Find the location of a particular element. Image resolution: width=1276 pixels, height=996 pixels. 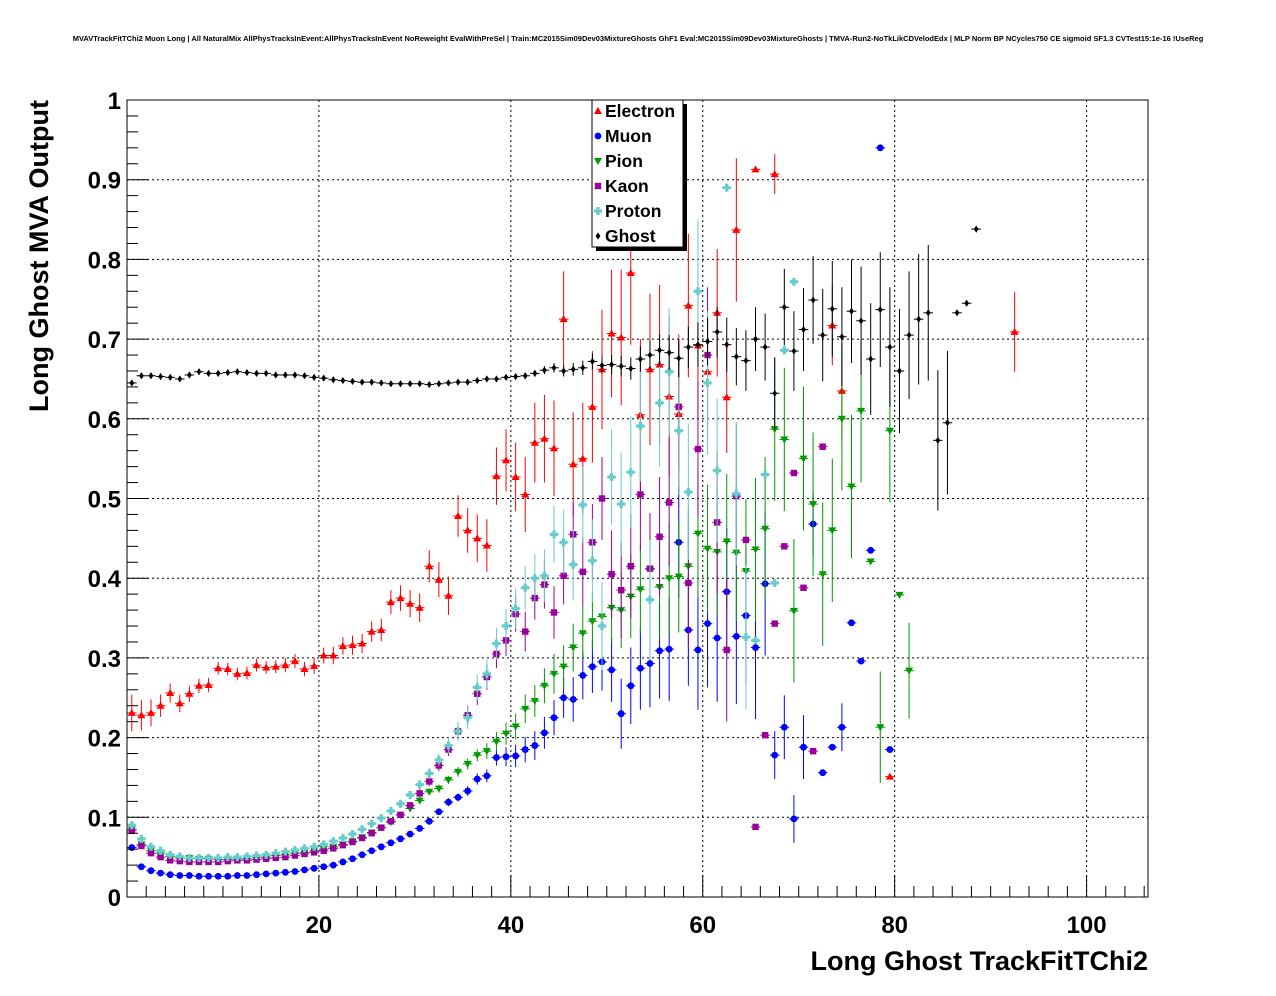

y-tick-label: 0.7 is located at coordinates (104, 340).